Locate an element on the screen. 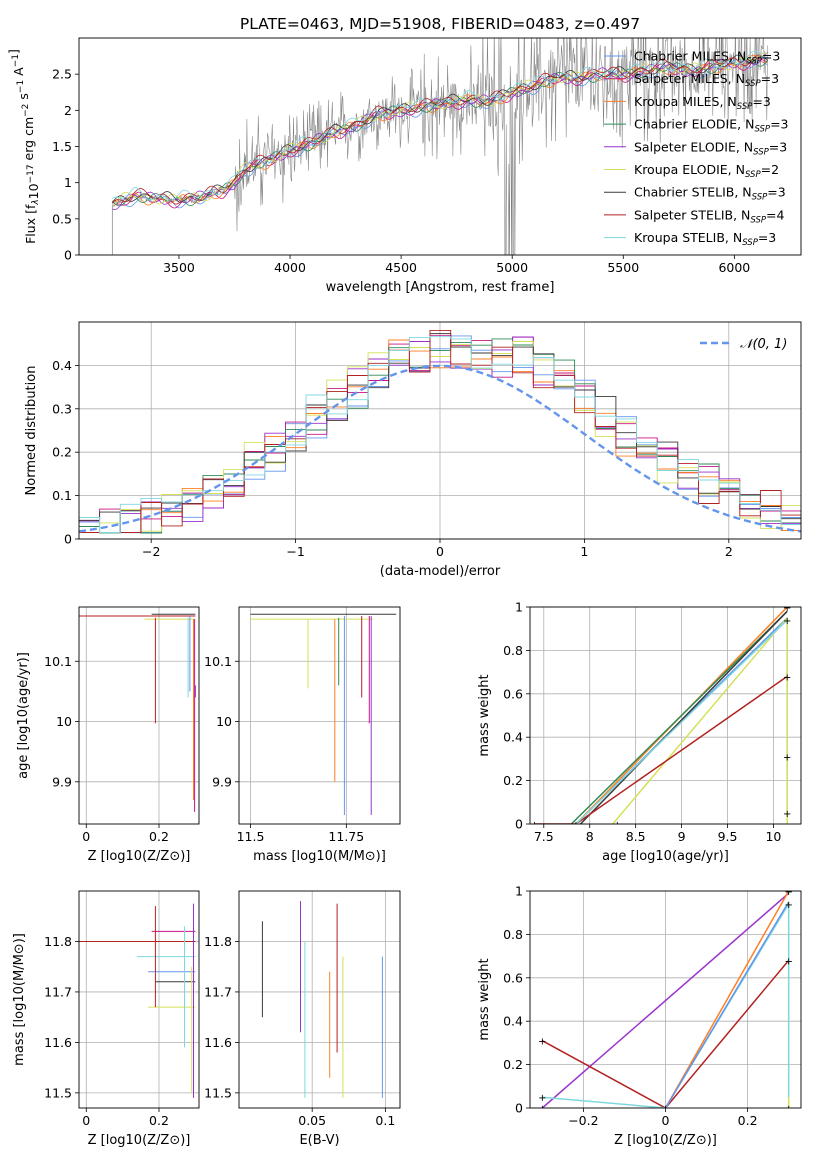 This screenshot has width=819, height=1170. x-tick-label: 9 is located at coordinates (682, 836).